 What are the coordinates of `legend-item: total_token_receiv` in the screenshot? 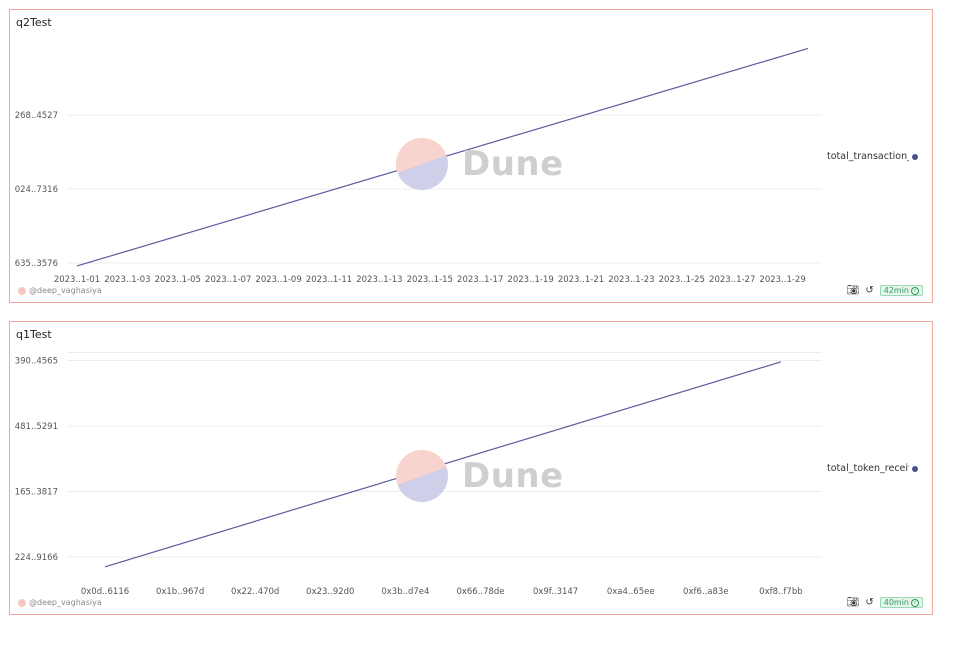 It's located at (872, 468).